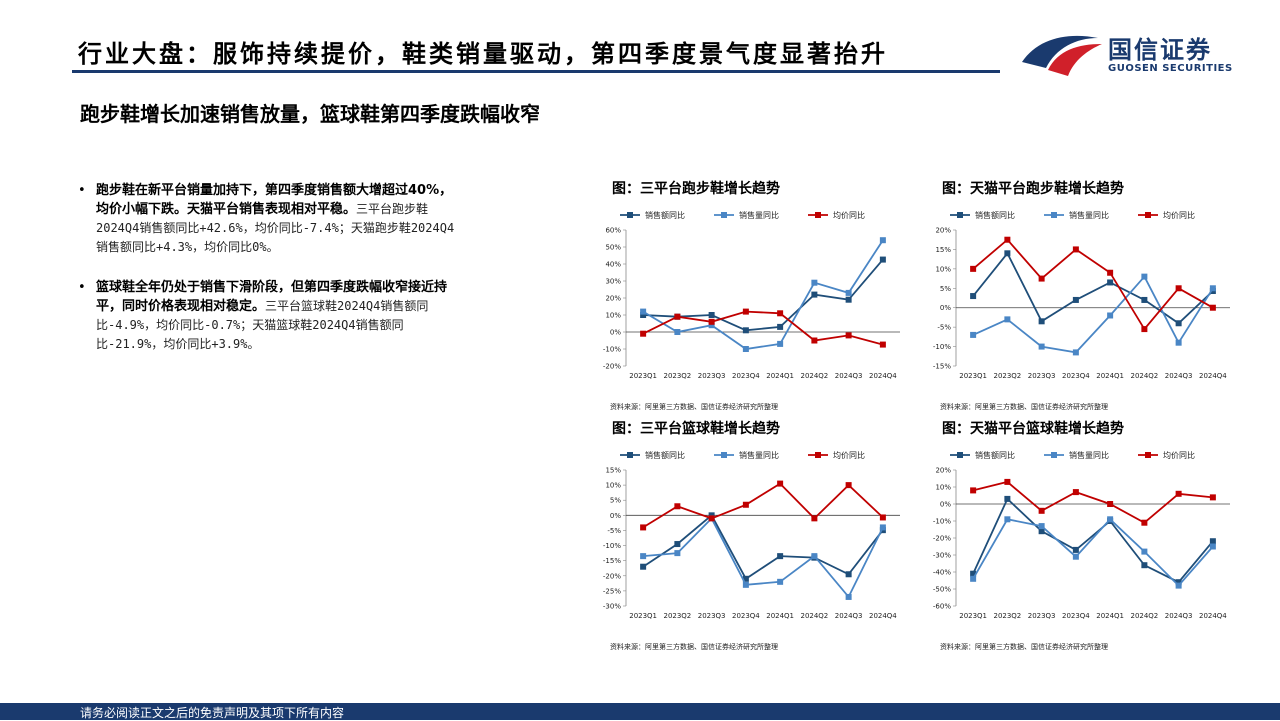  I want to click on x-tick-label: 2024Q1, so click(780, 616).